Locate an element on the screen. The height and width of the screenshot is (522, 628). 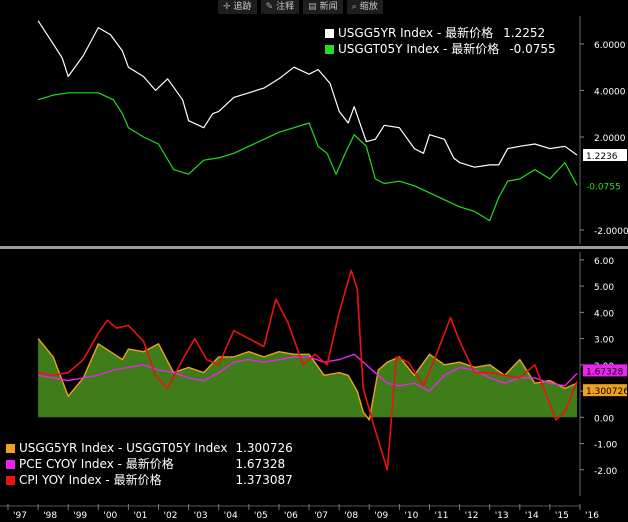
lower-y-tick-label: -2.00 is located at coordinates (606, 472).